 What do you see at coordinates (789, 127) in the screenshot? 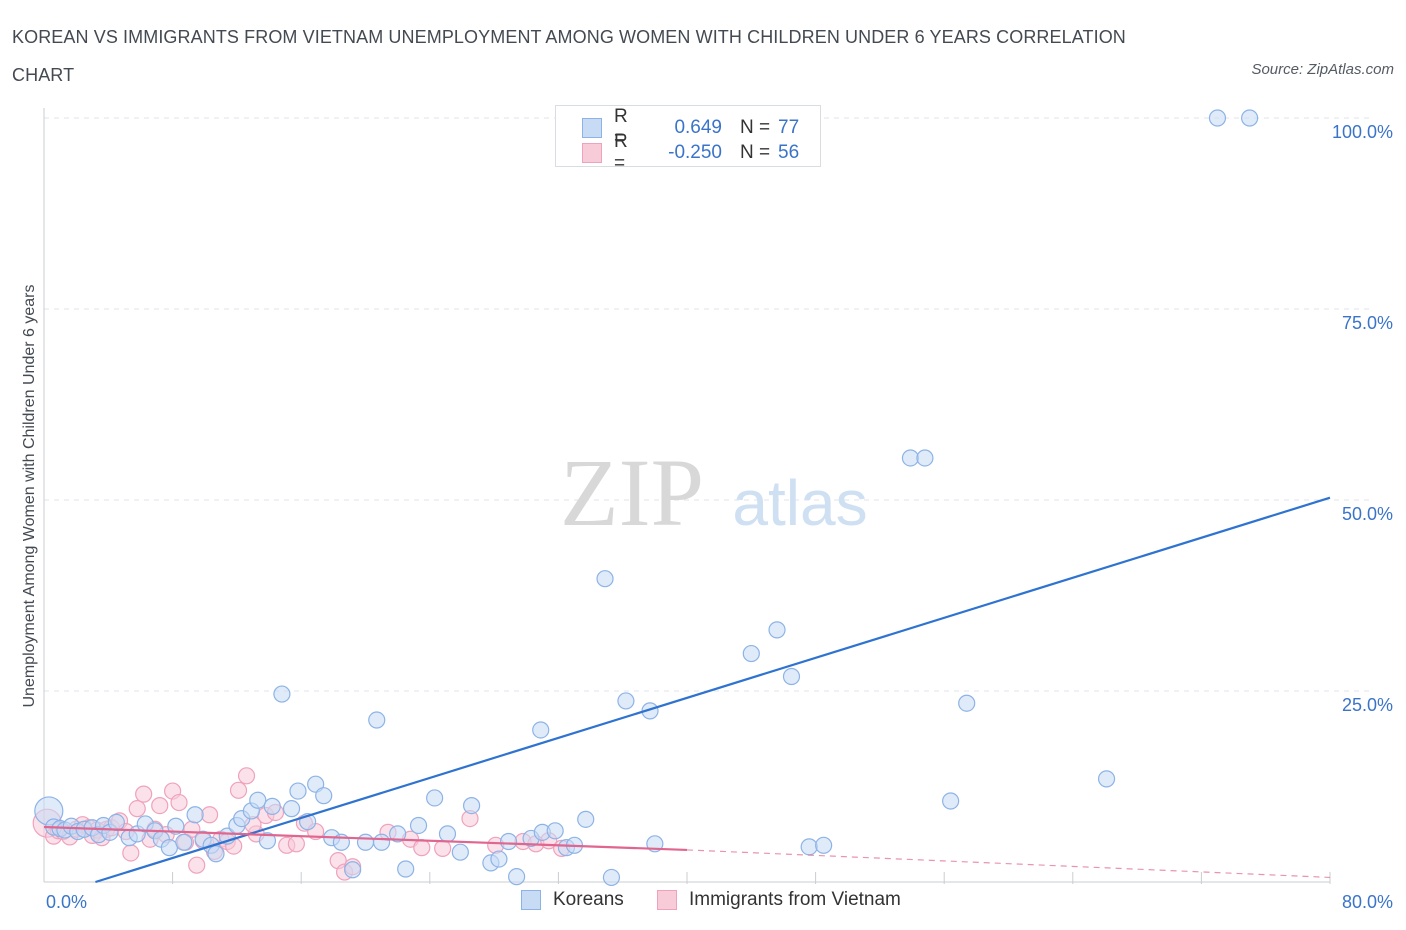
I see `n-value: 77` at bounding box center [789, 127].